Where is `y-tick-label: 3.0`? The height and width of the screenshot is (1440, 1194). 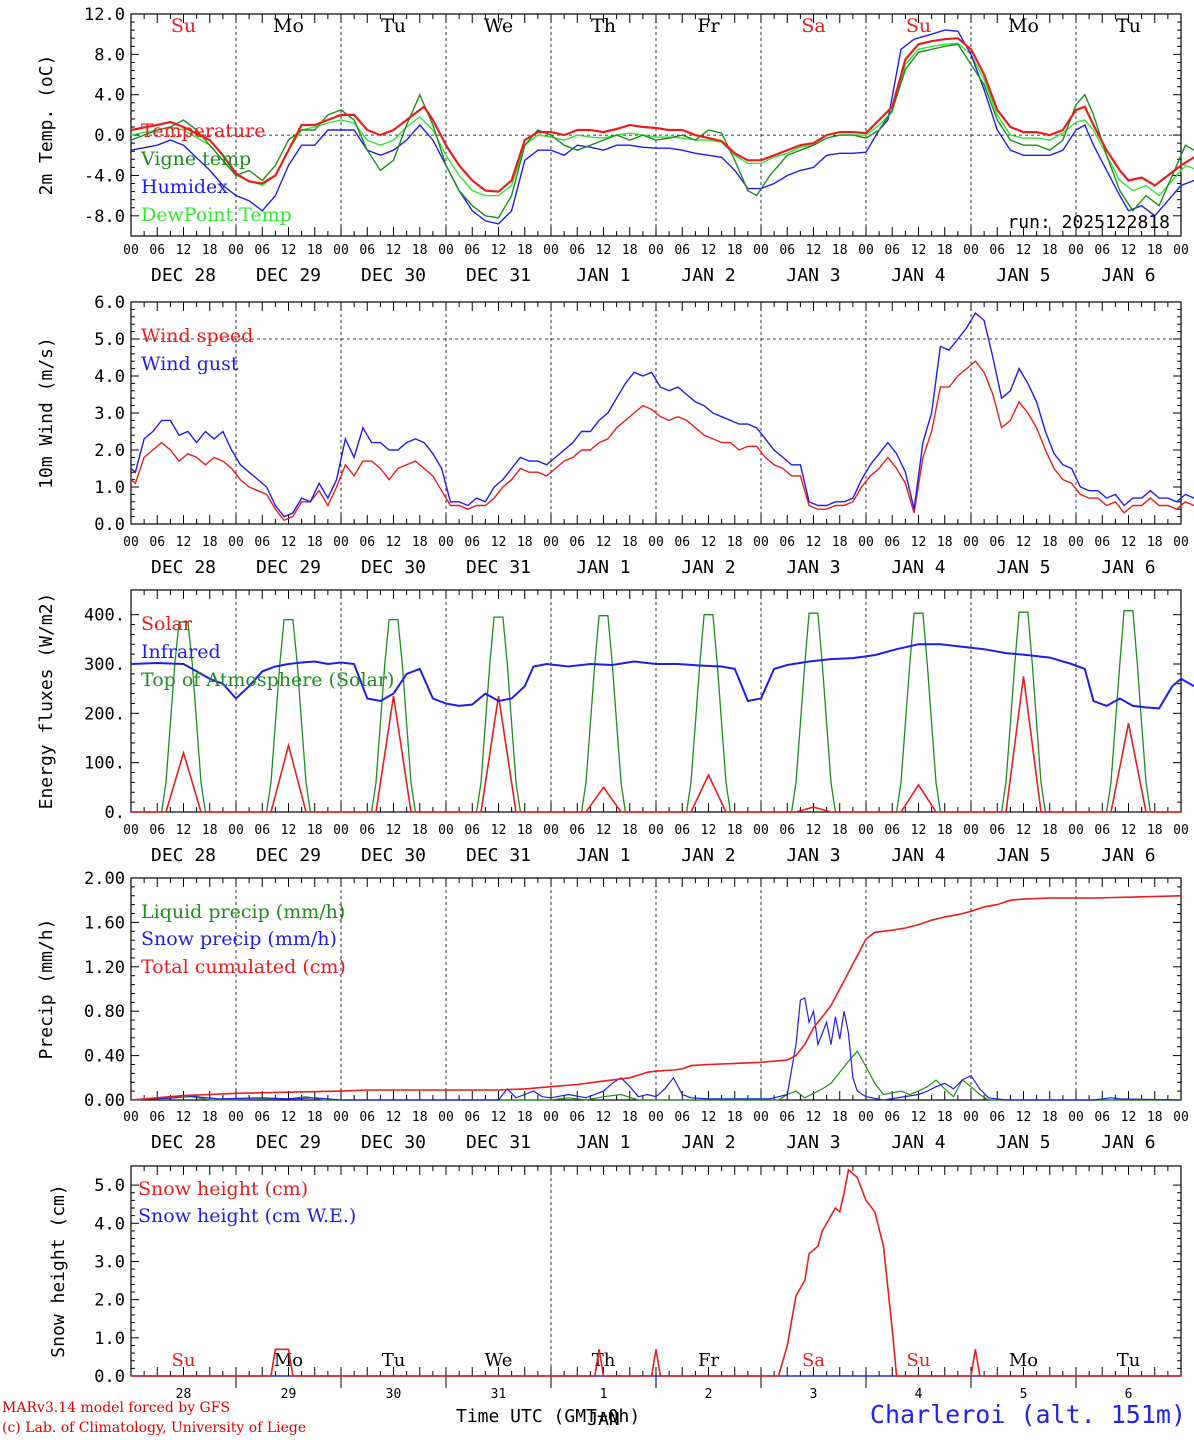 y-tick-label: 3.0 is located at coordinates (109, 1262).